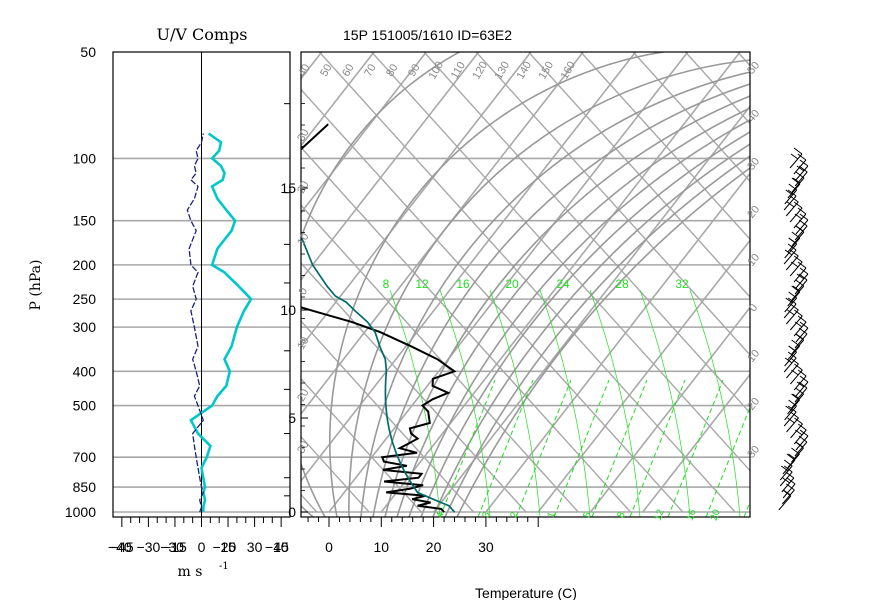 The width and height of the screenshot is (887, 600). I want to click on height-tick-label: 5, so click(292, 418).